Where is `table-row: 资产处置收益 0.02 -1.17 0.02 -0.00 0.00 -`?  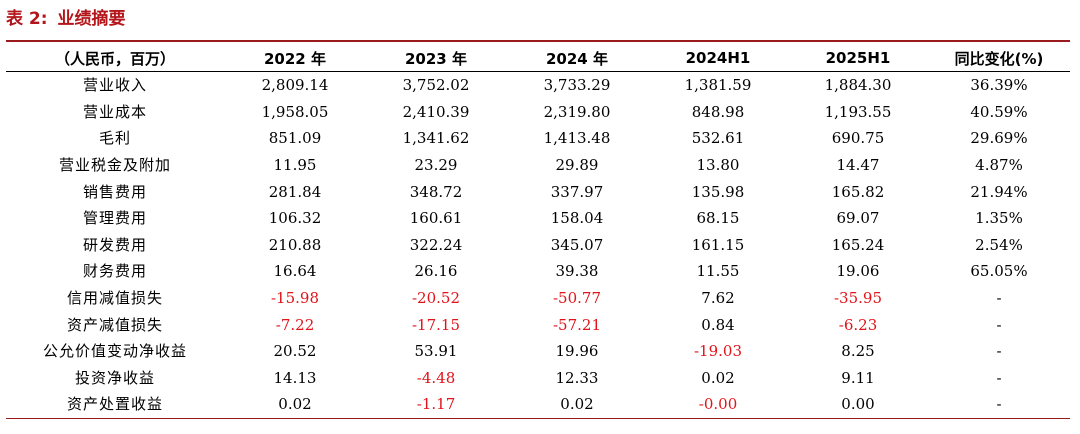 table-row: 资产处置收益 0.02 -1.17 0.02 -0.00 0.00 - is located at coordinates (538, 404).